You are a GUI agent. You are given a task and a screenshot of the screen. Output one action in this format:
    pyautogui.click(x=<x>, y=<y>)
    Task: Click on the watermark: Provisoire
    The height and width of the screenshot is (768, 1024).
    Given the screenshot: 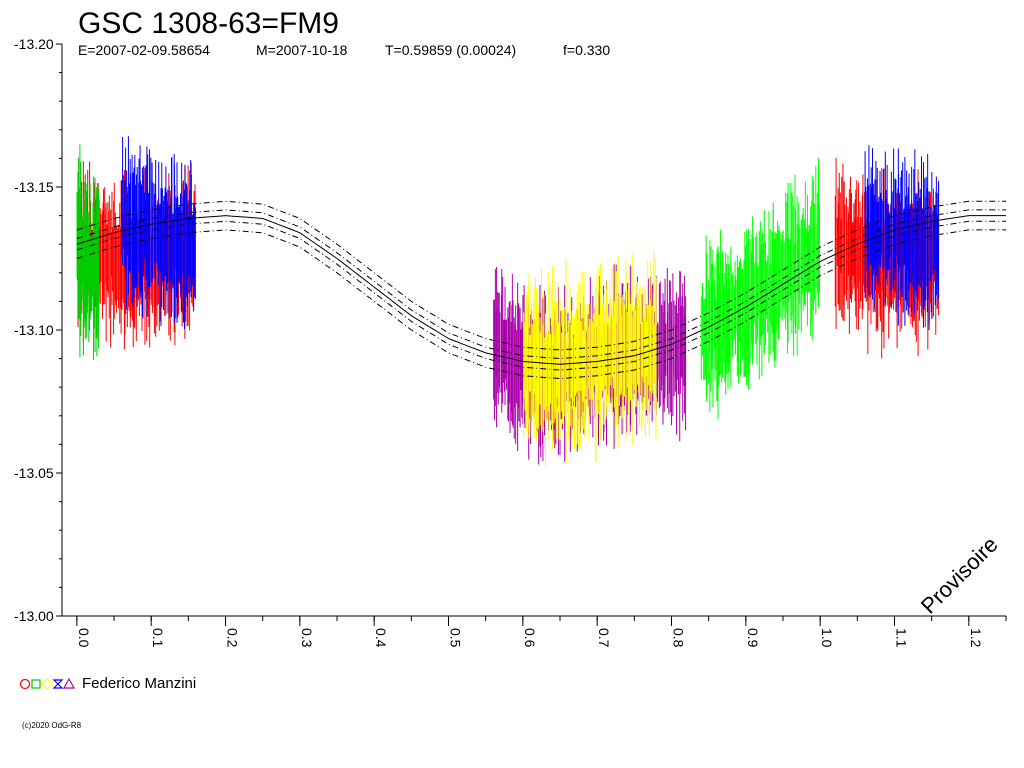 What is the action you would take?
    pyautogui.click(x=959, y=575)
    